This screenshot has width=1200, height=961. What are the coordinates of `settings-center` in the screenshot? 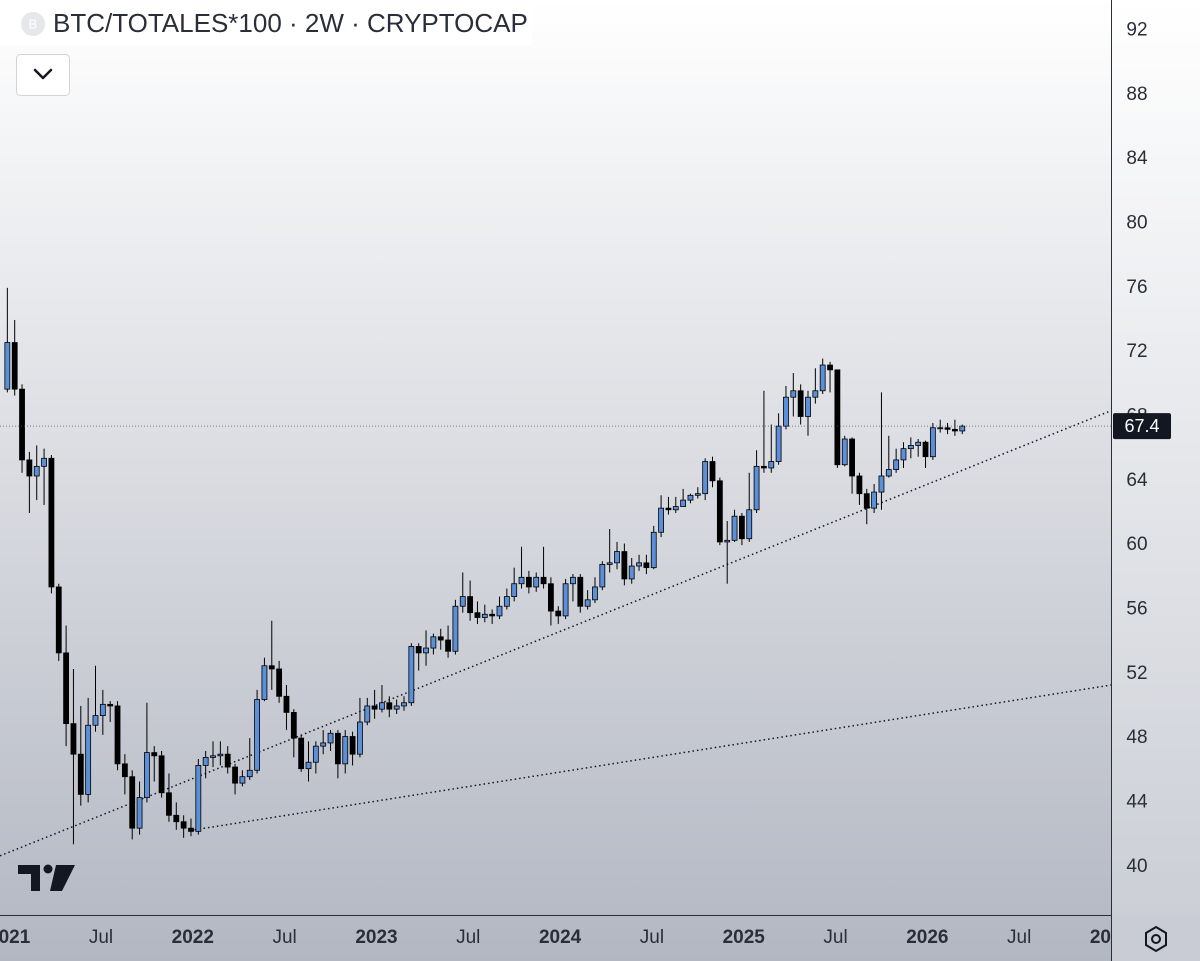 It's located at (1156, 939).